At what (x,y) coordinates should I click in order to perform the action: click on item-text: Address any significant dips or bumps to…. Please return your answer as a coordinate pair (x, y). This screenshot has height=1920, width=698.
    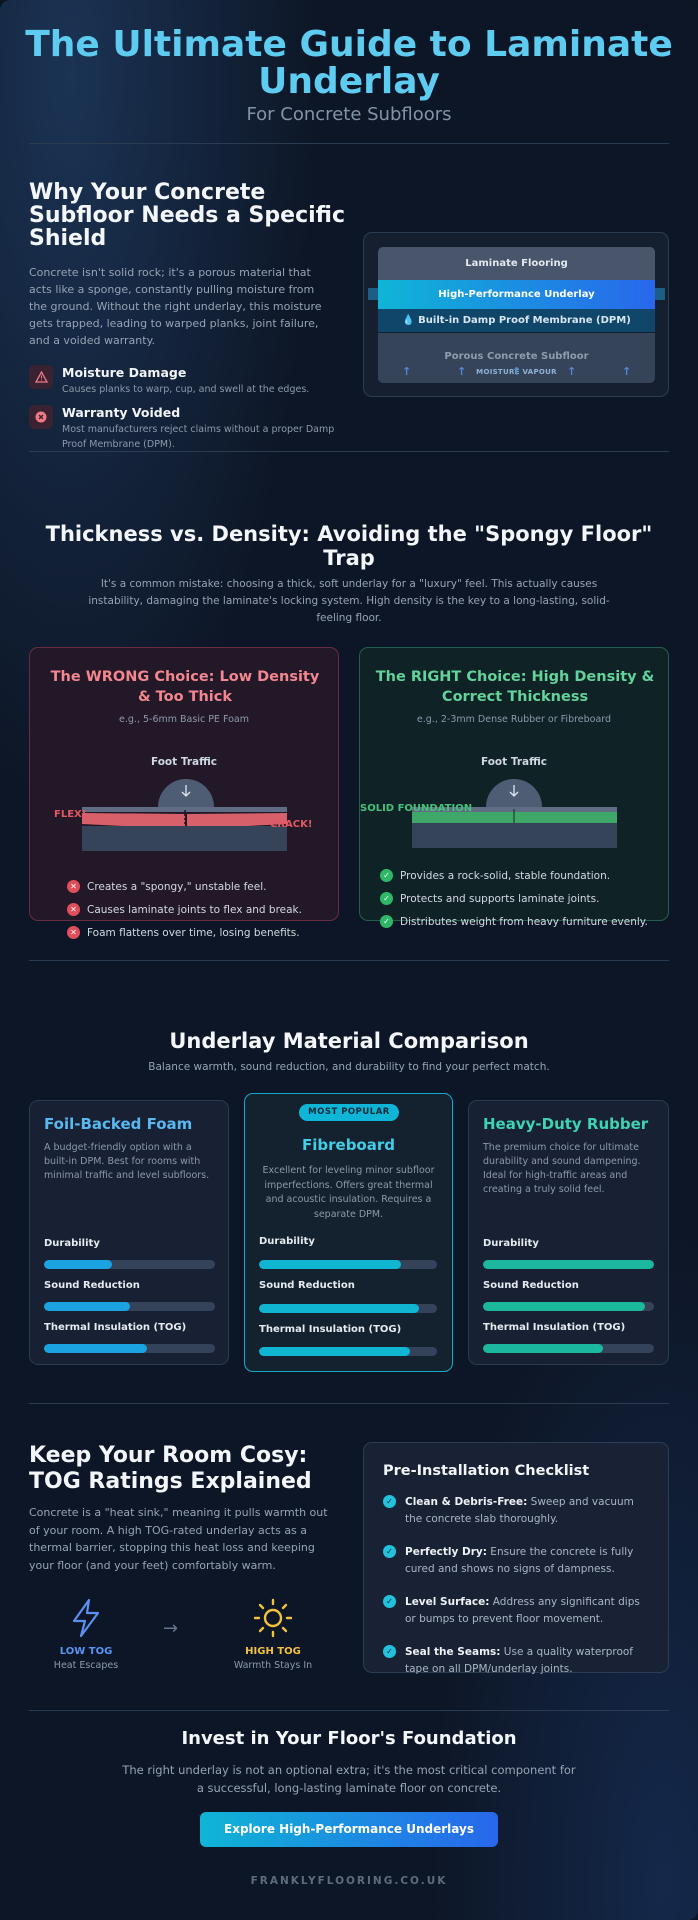
    Looking at the image, I should click on (522, 1610).